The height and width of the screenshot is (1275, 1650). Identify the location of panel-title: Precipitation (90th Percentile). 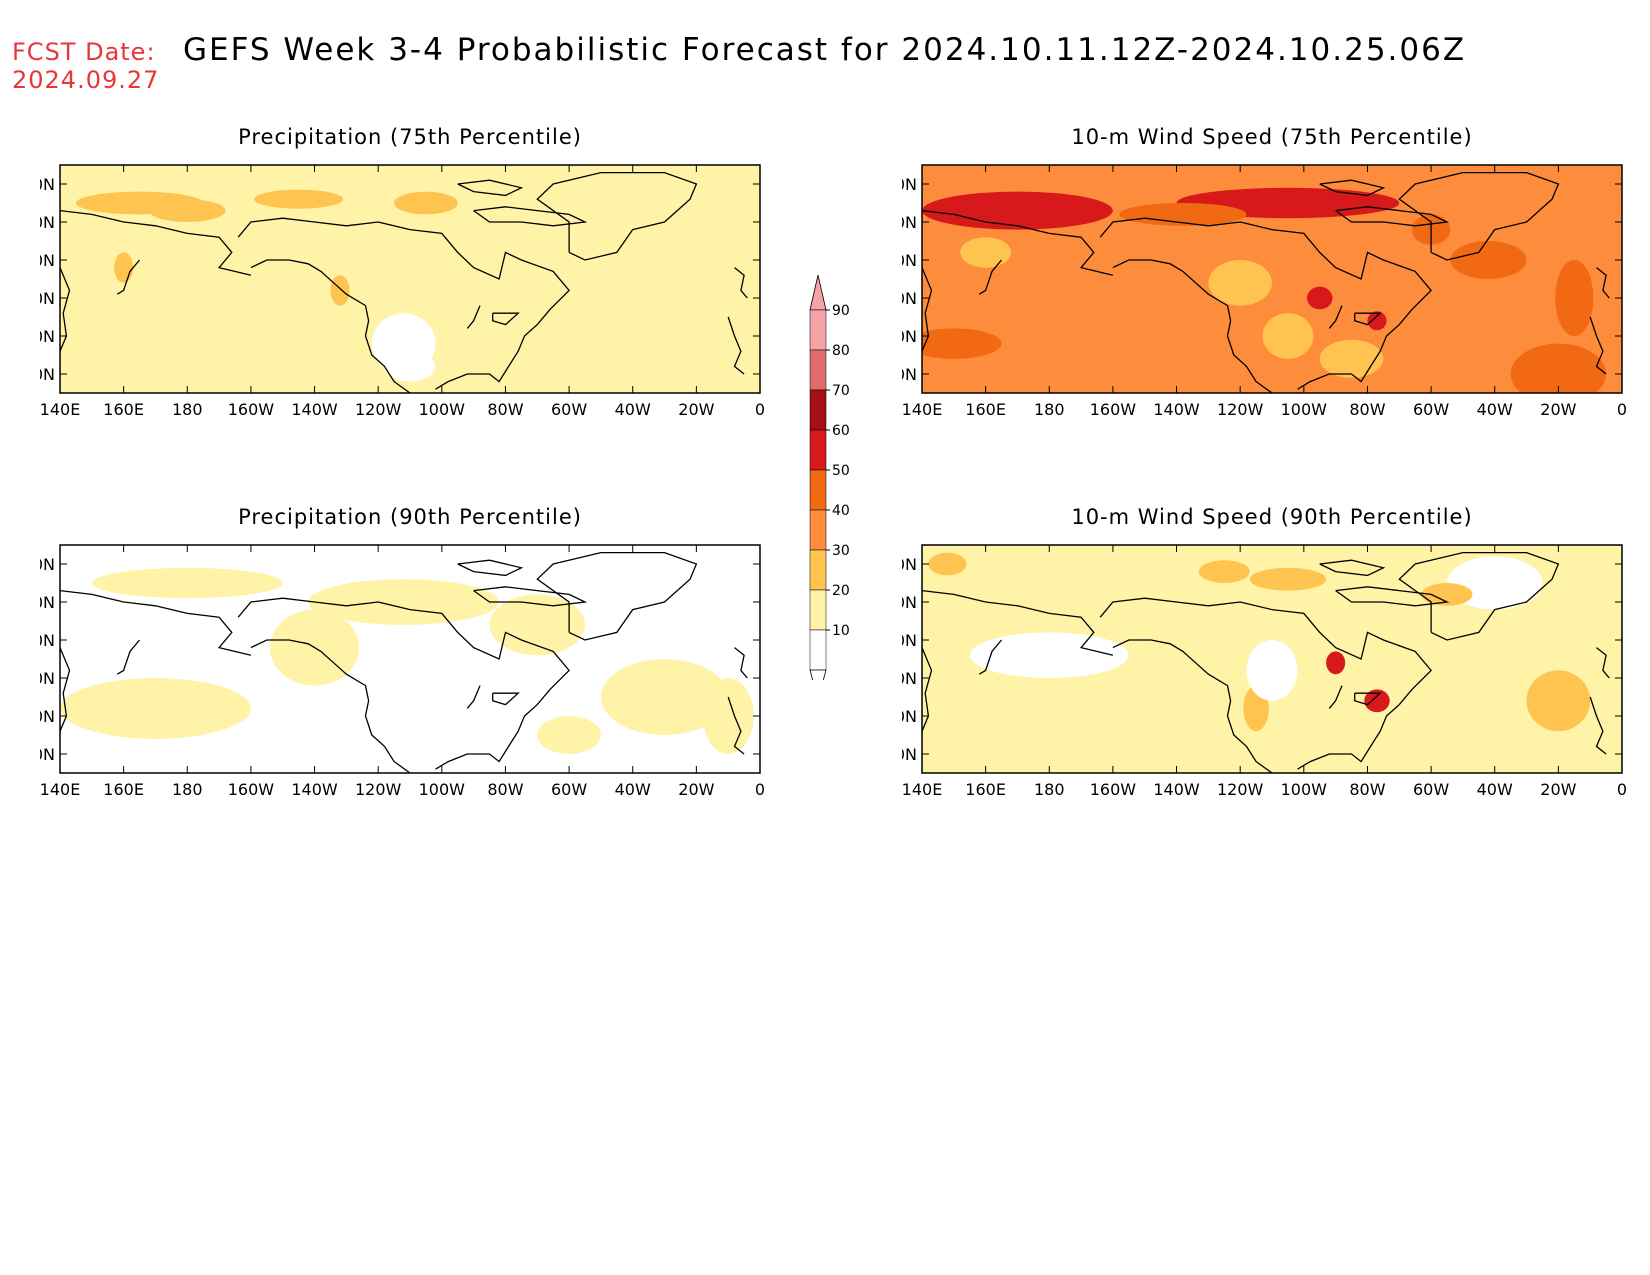
(410, 517).